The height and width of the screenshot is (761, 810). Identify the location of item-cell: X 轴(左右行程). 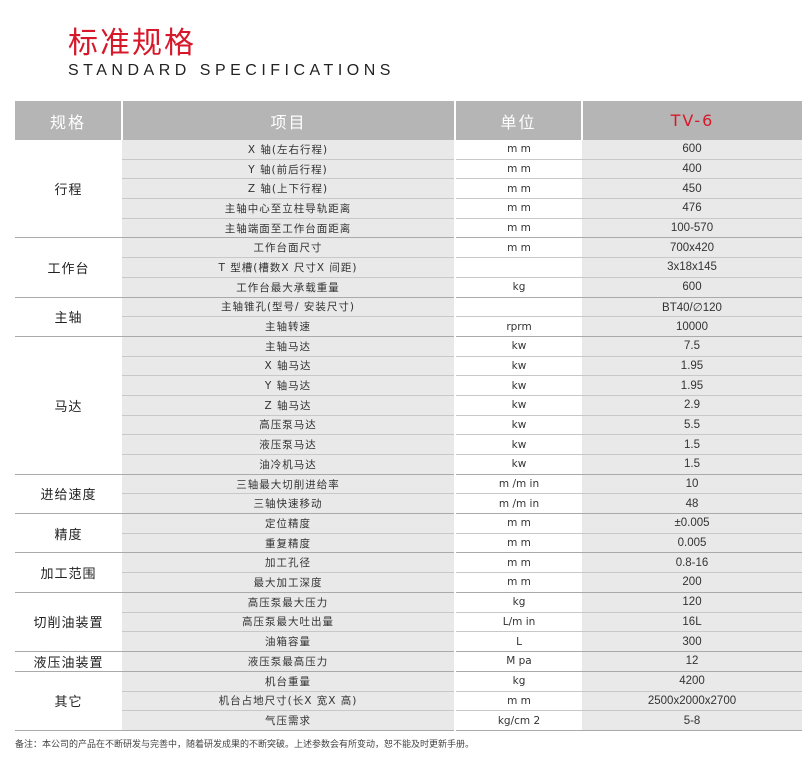
(289, 150).